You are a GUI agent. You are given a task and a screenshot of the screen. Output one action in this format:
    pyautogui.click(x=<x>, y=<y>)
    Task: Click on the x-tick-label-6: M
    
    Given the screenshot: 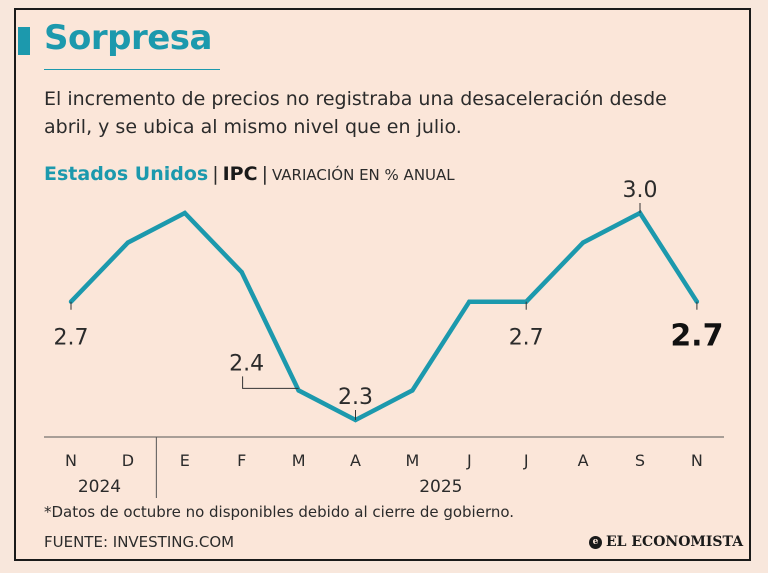 What is the action you would take?
    pyautogui.click(x=412, y=460)
    